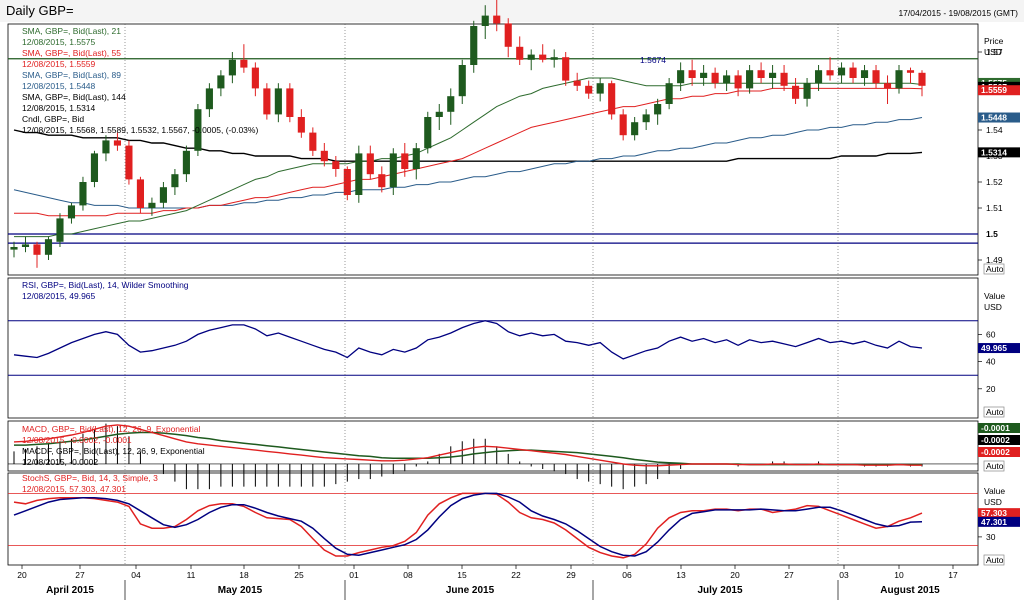 The image size is (1024, 608). What do you see at coordinates (994, 296) in the screenshot?
I see `rsi-axis-title: Value` at bounding box center [994, 296].